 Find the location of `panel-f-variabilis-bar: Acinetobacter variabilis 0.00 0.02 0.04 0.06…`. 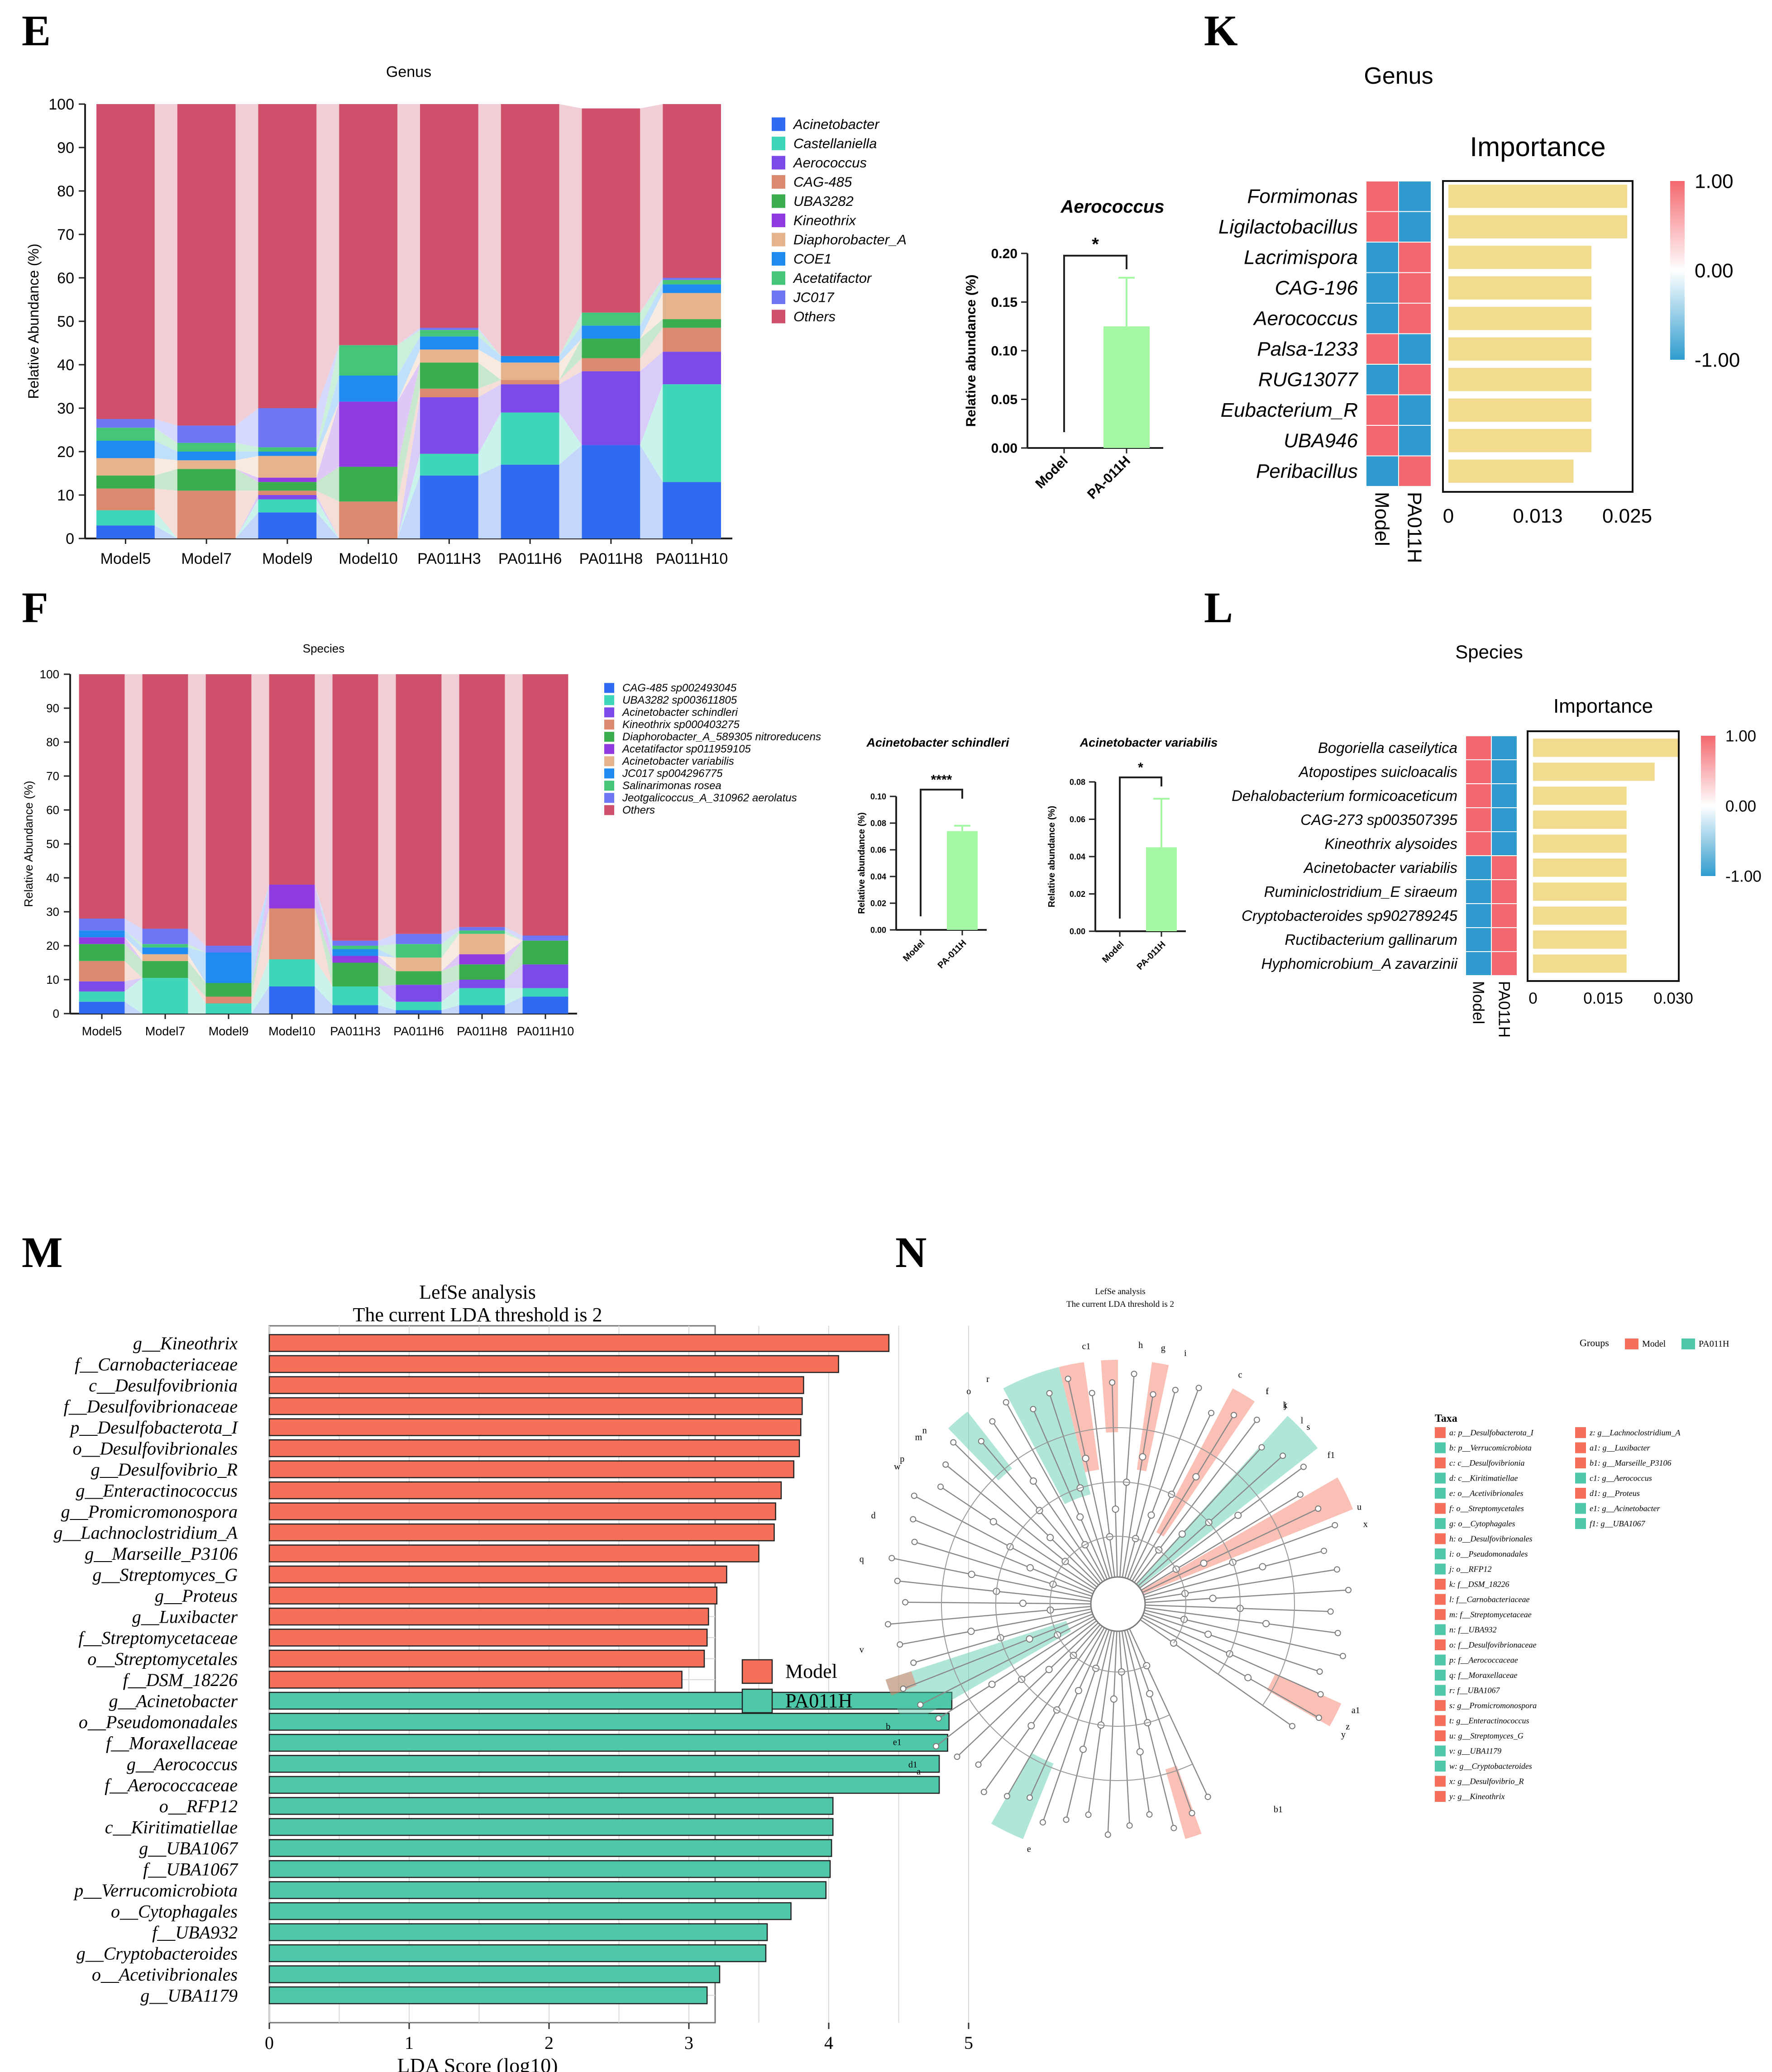

panel-f-variabilis-bar: Acinetobacter variabilis 0.00 0.02 0.04 0.06… is located at coordinates (1133, 854).